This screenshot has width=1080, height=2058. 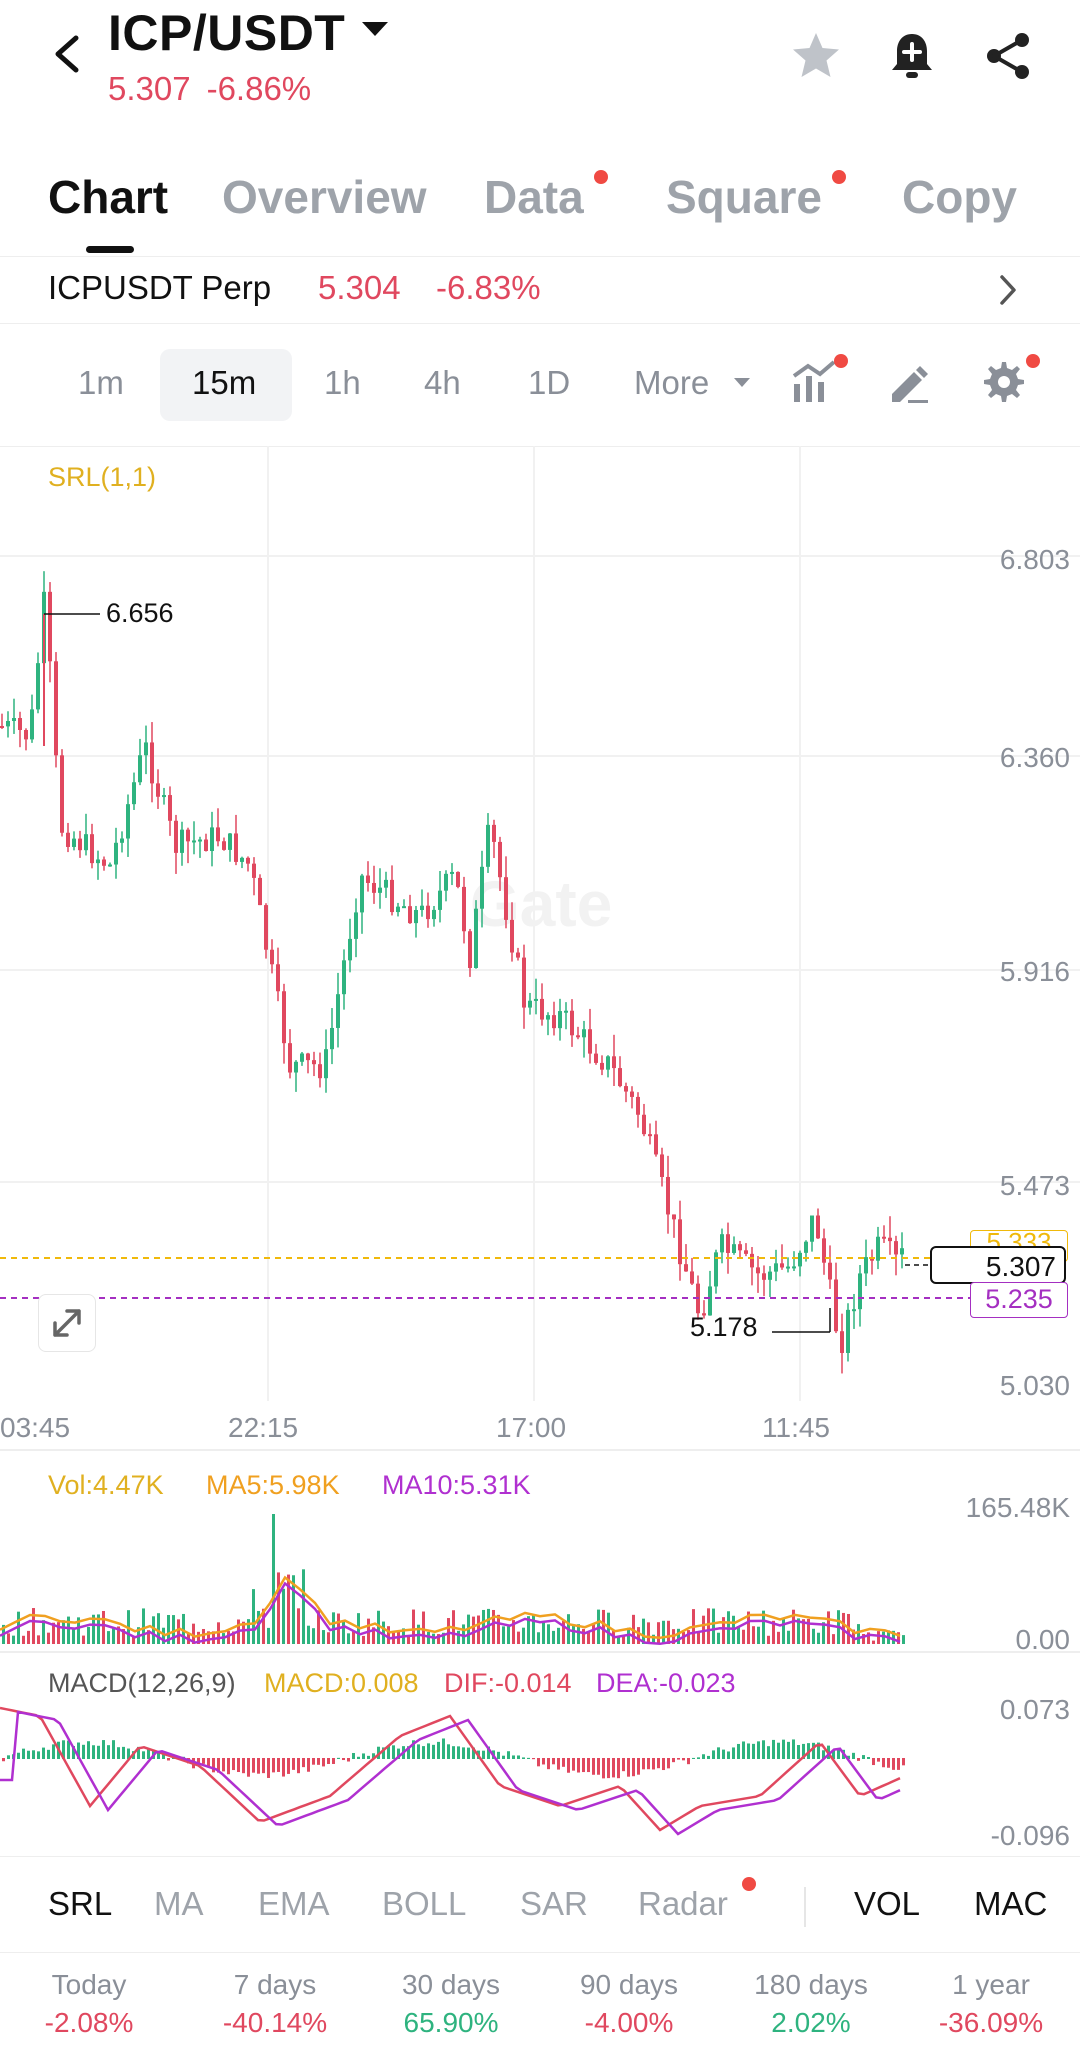 What do you see at coordinates (540, 290) in the screenshot?
I see `perp-row: ICPUSDT Perp 5.304 -6.83%` at bounding box center [540, 290].